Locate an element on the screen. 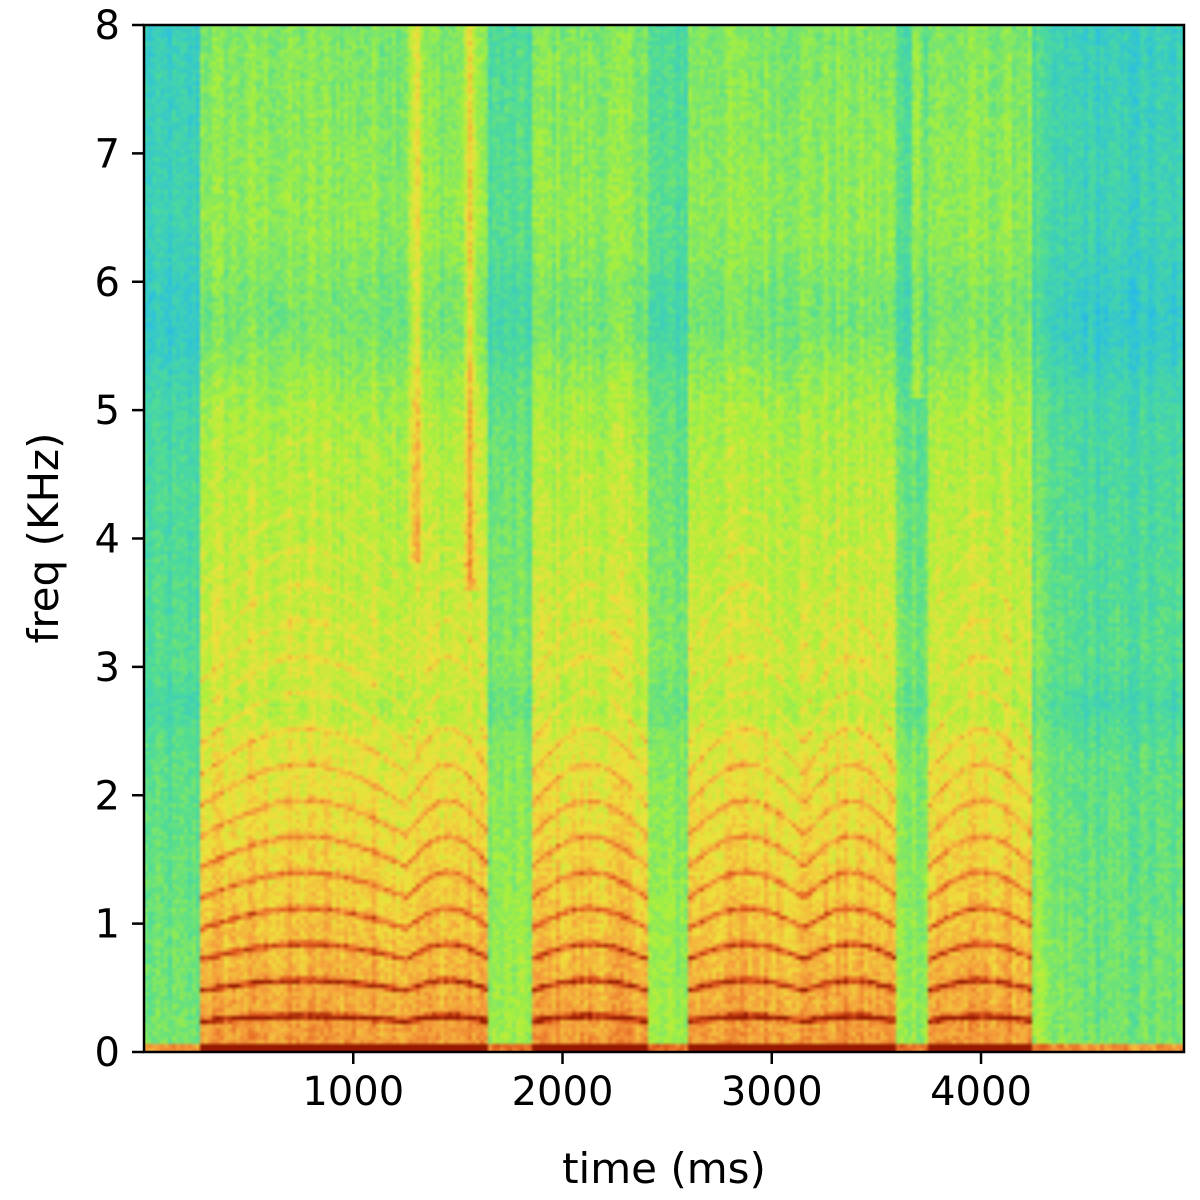  y-tick-label: 1 is located at coordinates (107, 925).